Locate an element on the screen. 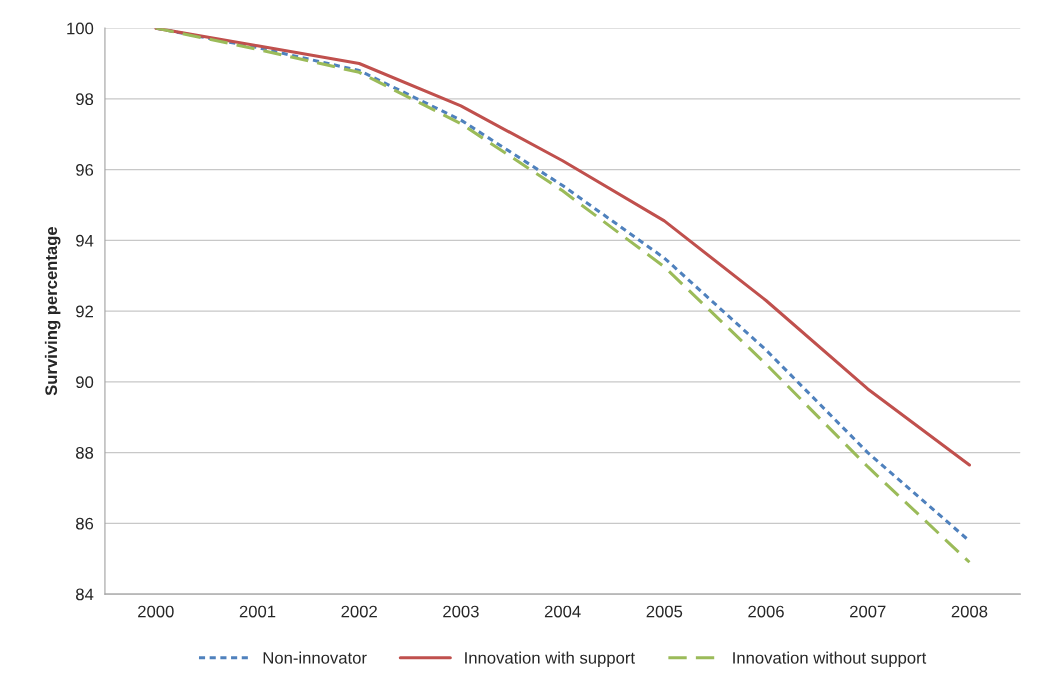  x-tick-label: 2003 is located at coordinates (461, 611).